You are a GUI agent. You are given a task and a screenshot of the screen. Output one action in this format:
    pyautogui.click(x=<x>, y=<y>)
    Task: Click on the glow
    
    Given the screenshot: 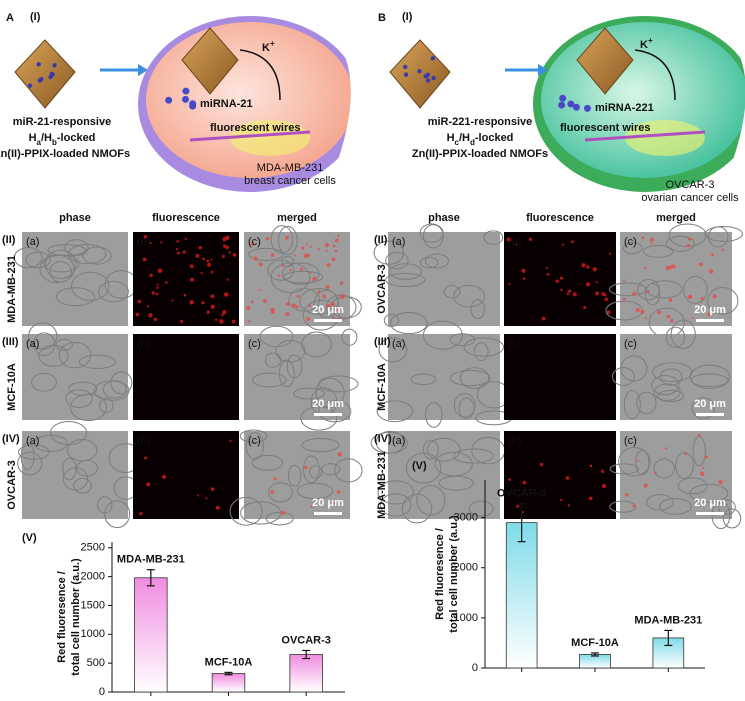 What is the action you would take?
    pyautogui.click(x=665, y=138)
    